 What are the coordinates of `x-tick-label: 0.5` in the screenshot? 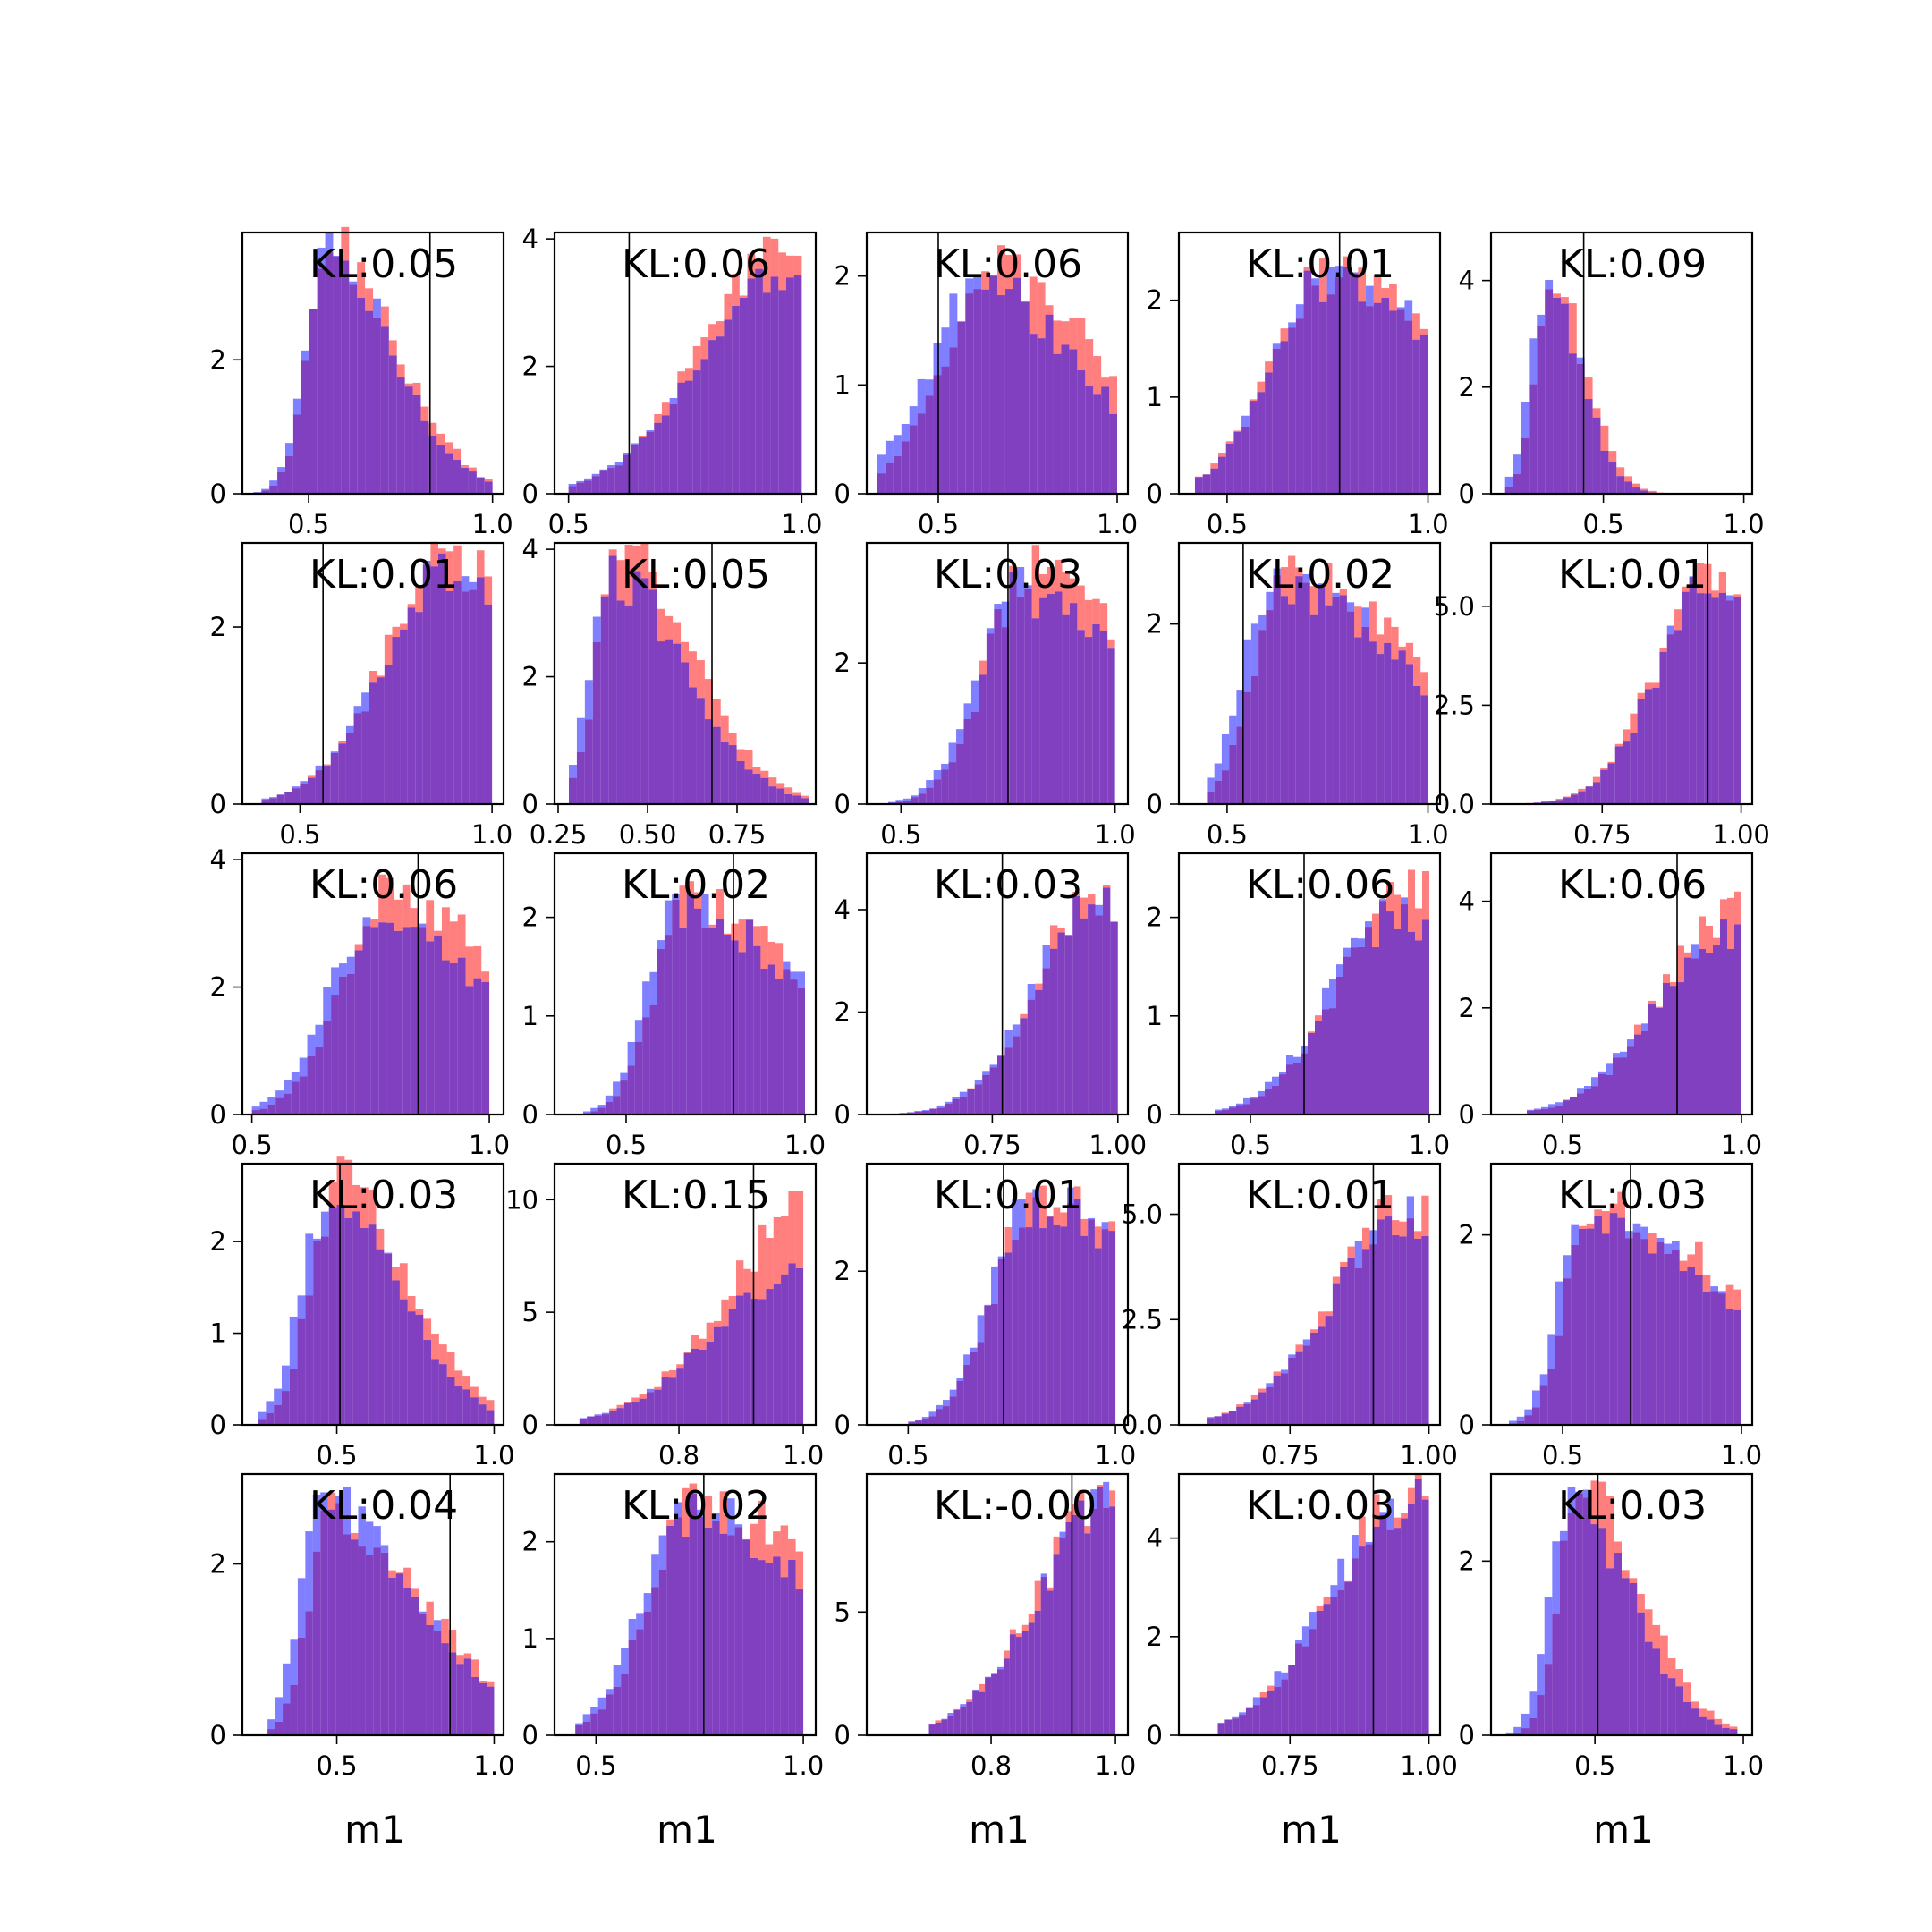 It's located at (308, 524).